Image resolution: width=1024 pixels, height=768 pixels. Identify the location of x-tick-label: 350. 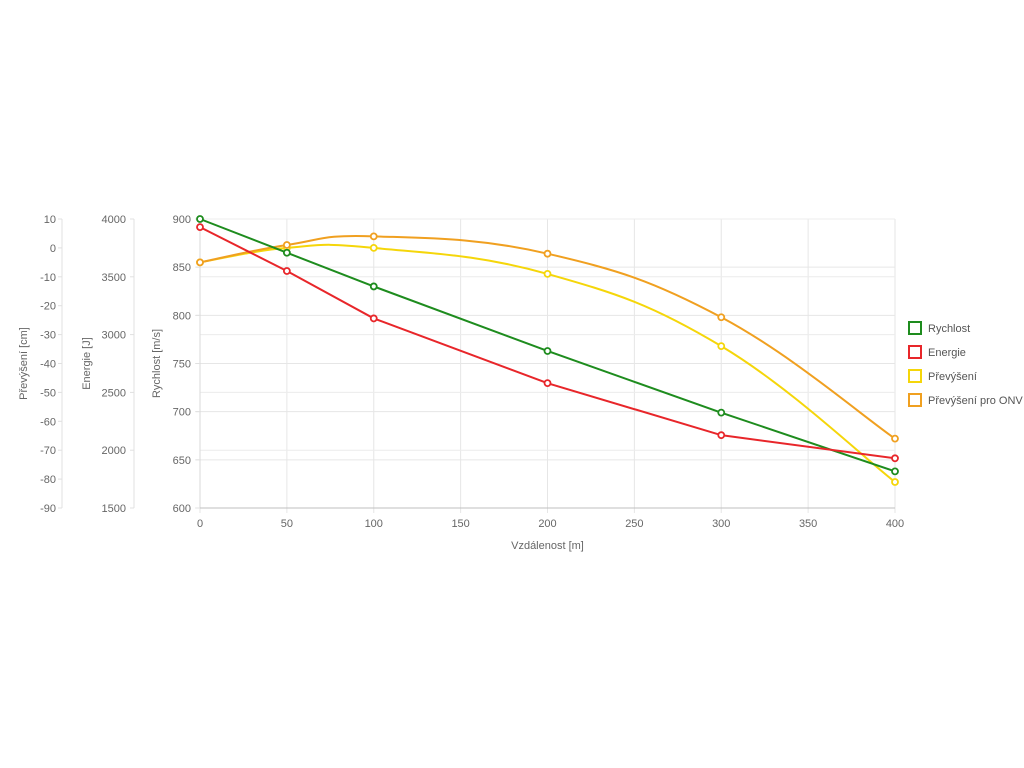
(808, 524).